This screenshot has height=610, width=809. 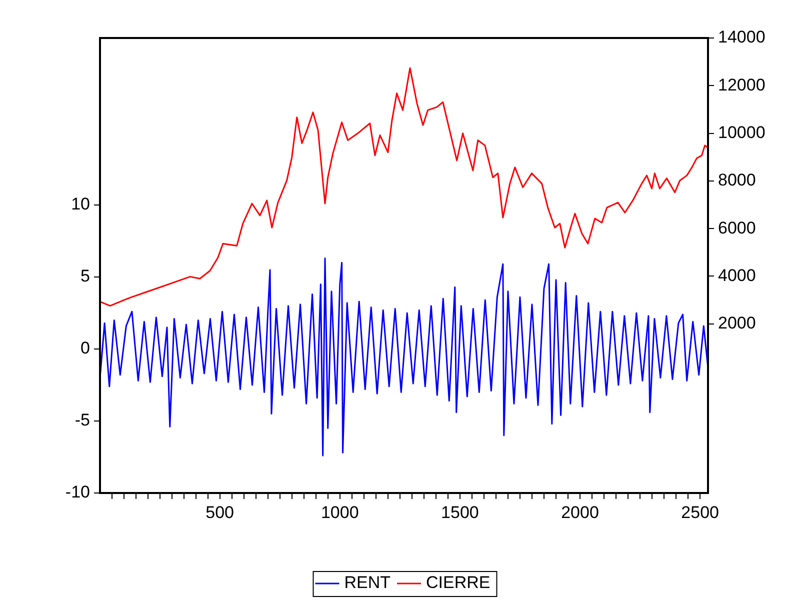 I want to click on y-tick-label: 0, so click(x=85, y=348).